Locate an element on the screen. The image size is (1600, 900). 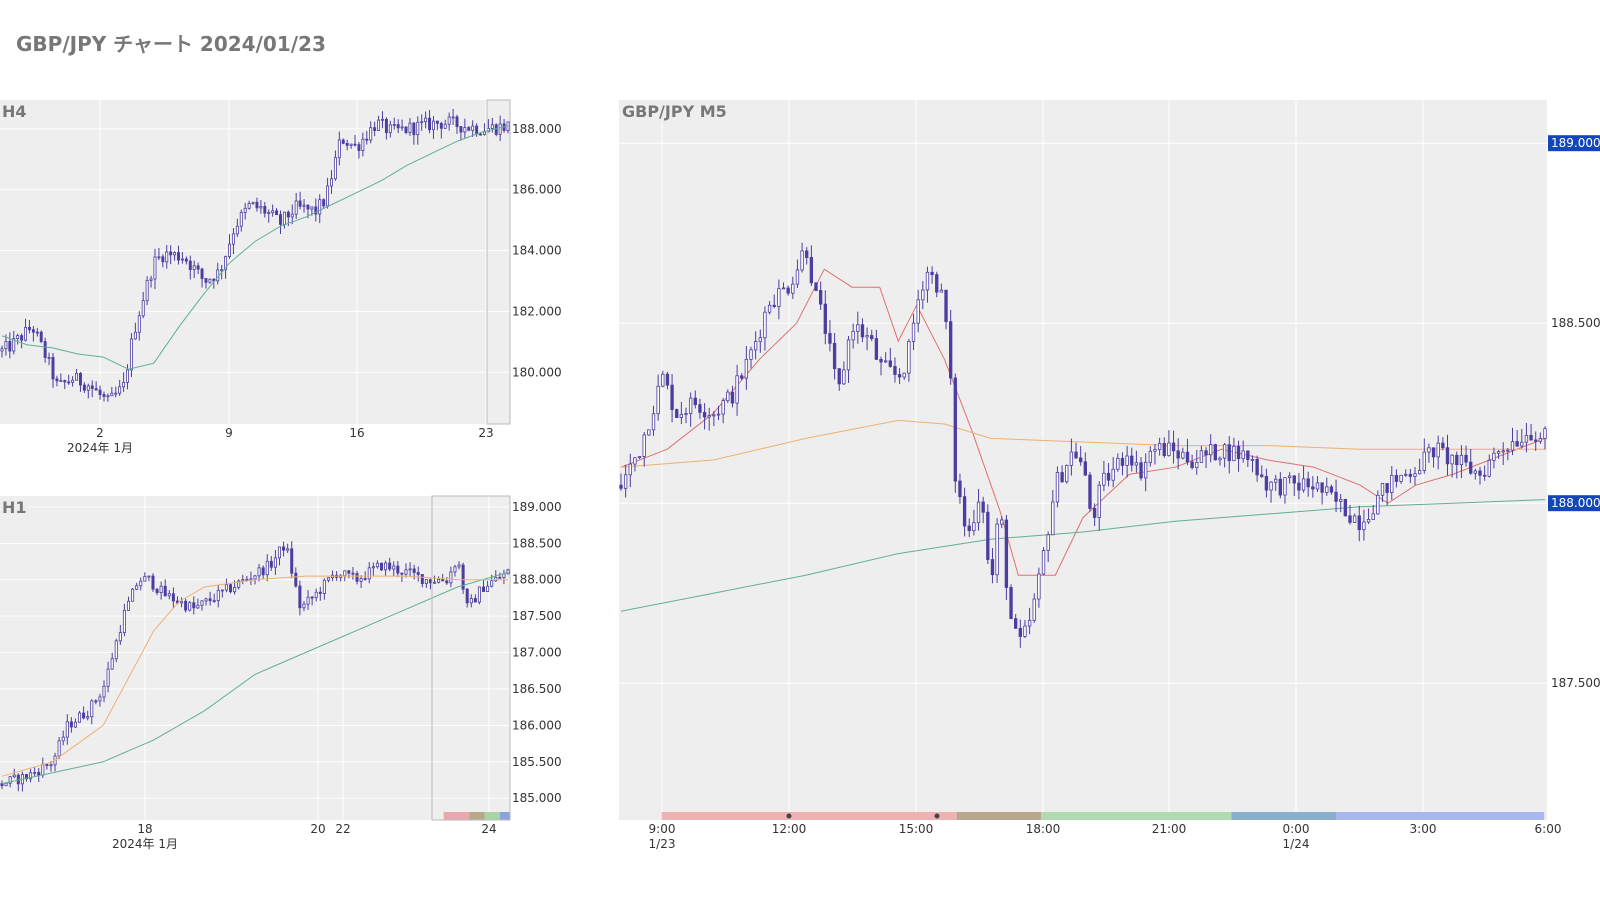
m5-price-label: 189.000 is located at coordinates (1575, 143).